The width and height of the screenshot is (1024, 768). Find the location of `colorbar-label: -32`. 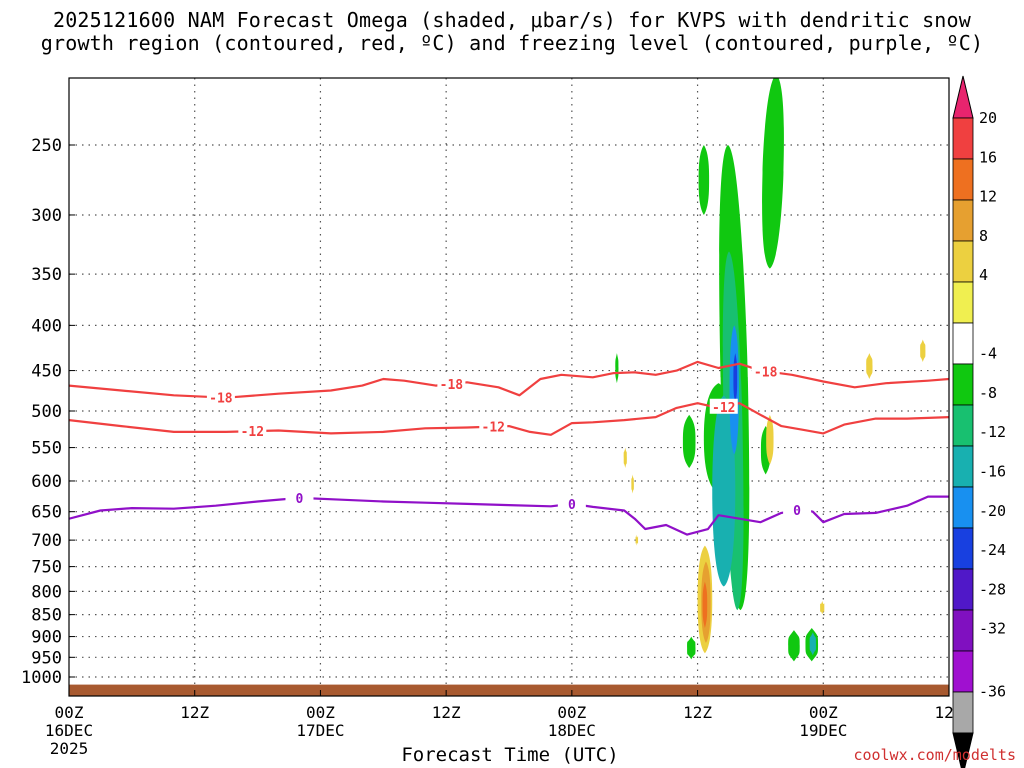

colorbar-label: -32 is located at coordinates (992, 629).